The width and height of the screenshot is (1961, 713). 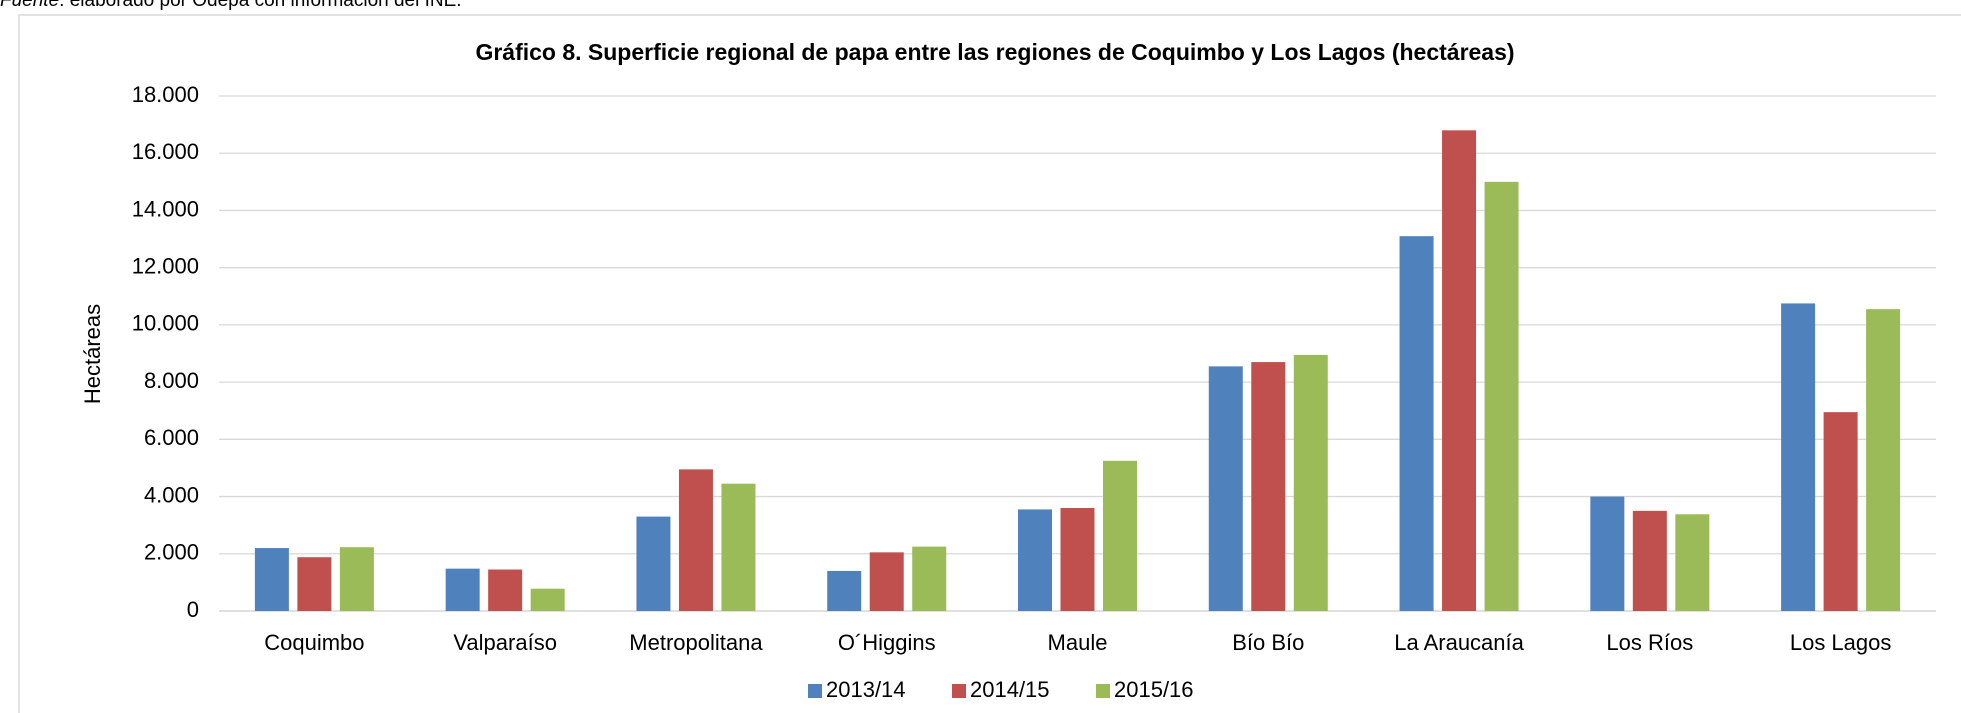 What do you see at coordinates (1154, 689) in the screenshot?
I see `legend-label: 2015/16` at bounding box center [1154, 689].